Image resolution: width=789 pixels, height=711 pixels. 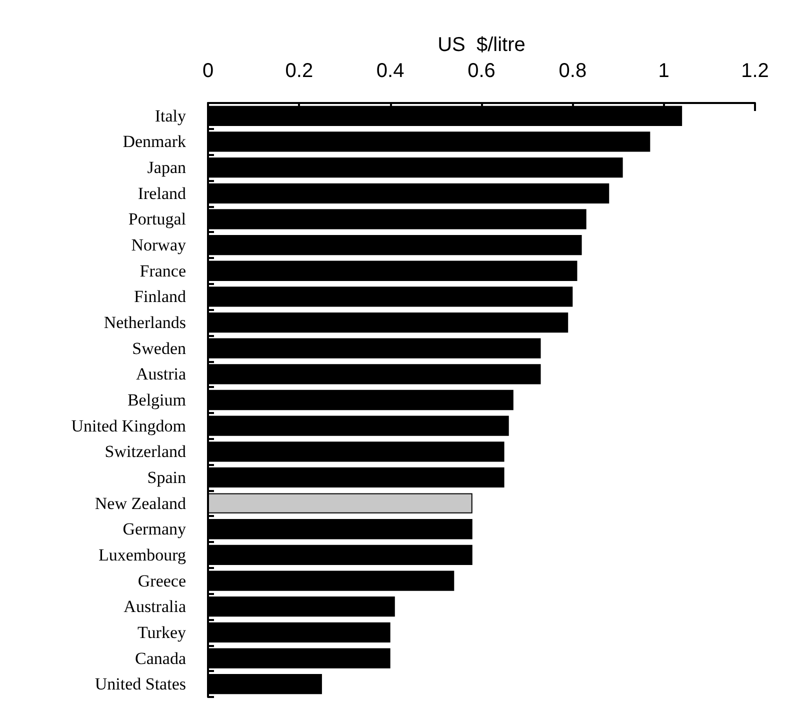 I want to click on y-tick-label: Denmark, so click(x=154, y=142).